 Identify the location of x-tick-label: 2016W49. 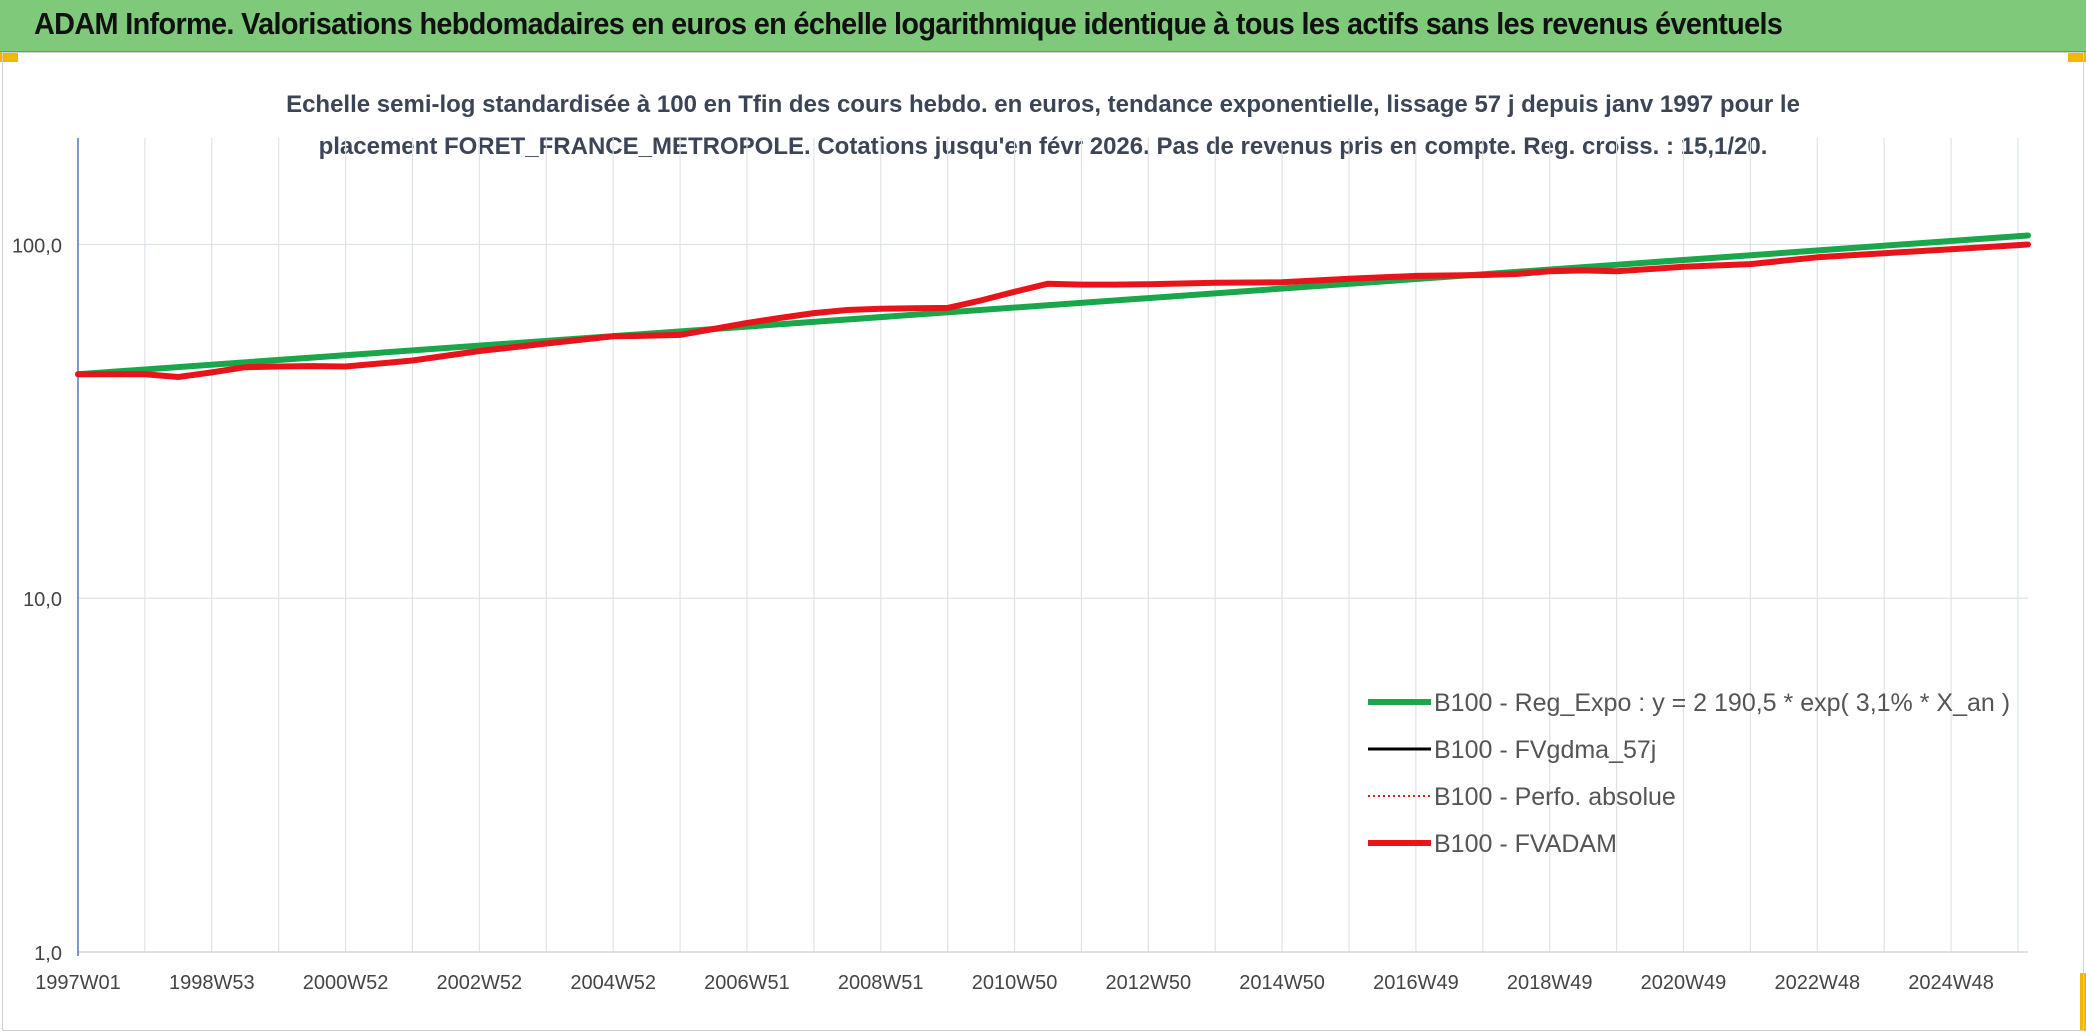
(1416, 983).